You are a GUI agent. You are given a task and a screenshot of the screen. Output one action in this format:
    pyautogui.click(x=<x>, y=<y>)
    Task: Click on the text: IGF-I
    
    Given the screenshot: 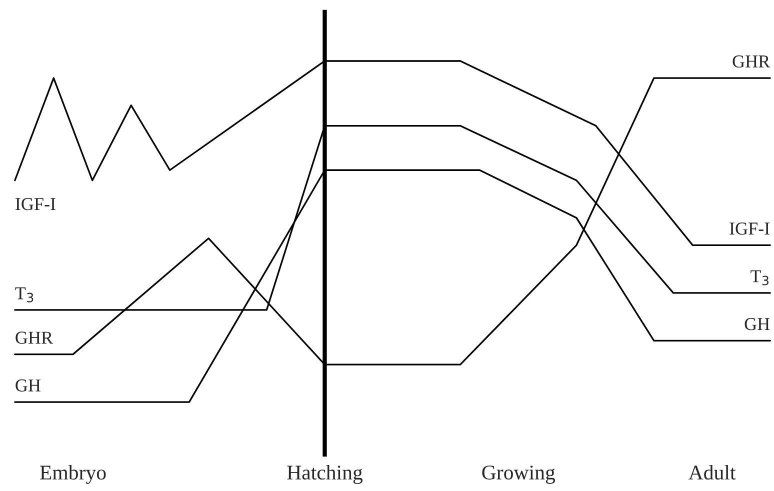 What is the action you would take?
    pyautogui.click(x=36, y=204)
    